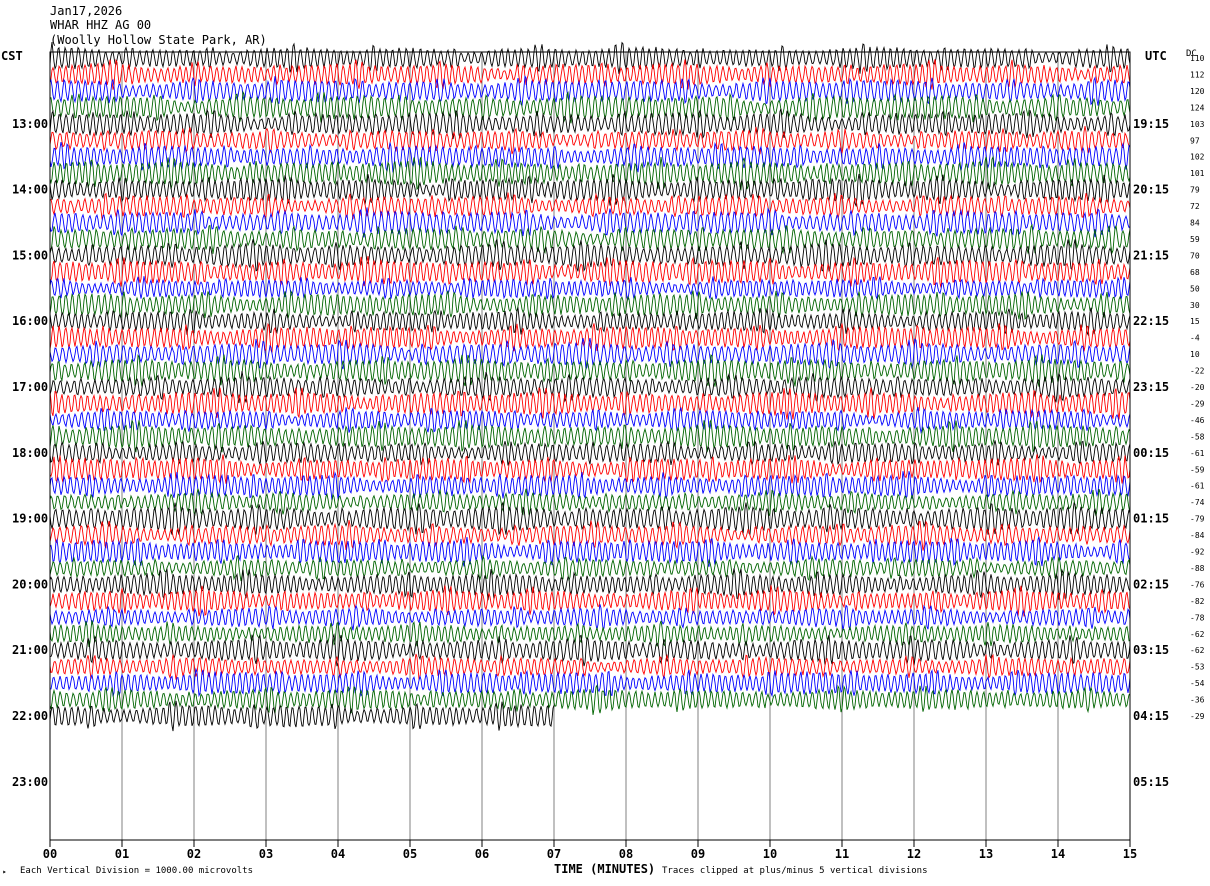 The height and width of the screenshot is (886, 1210). I want to click on dc-offset-label: -79, so click(1197, 519).